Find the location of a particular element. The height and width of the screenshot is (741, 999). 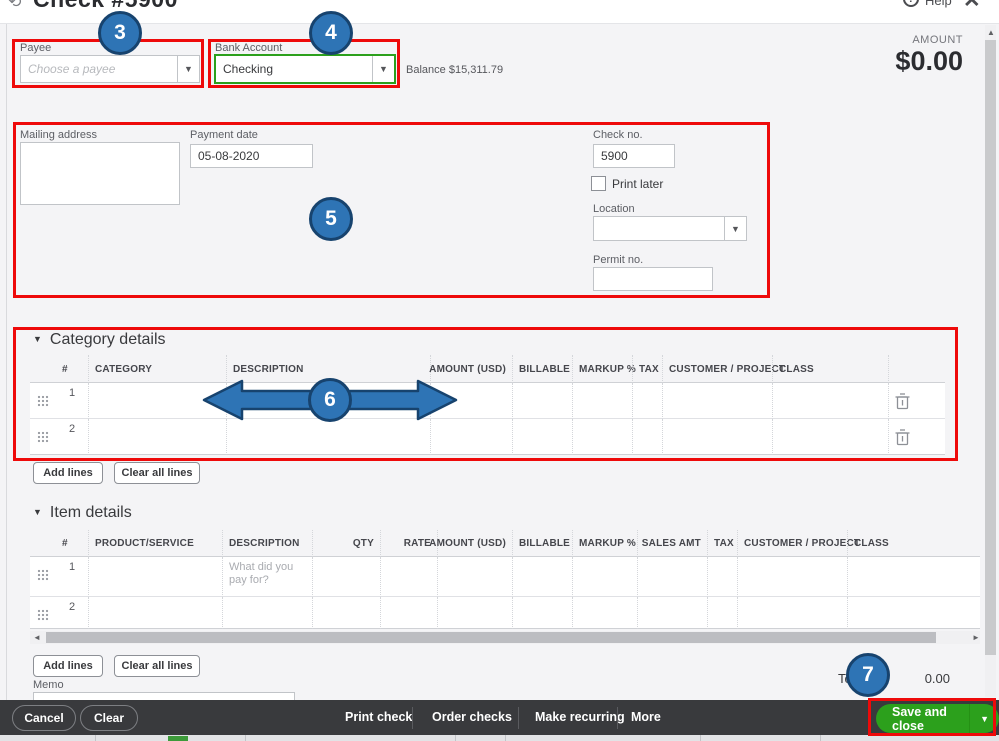

scroll-up-icon: ▲ is located at coordinates (991, 32).